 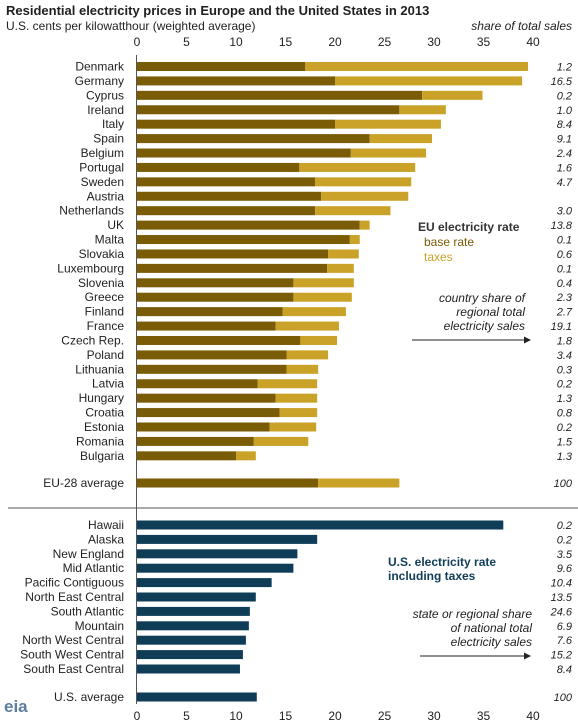 I want to click on eu-category-label: Cyprus, so click(x=105, y=95).